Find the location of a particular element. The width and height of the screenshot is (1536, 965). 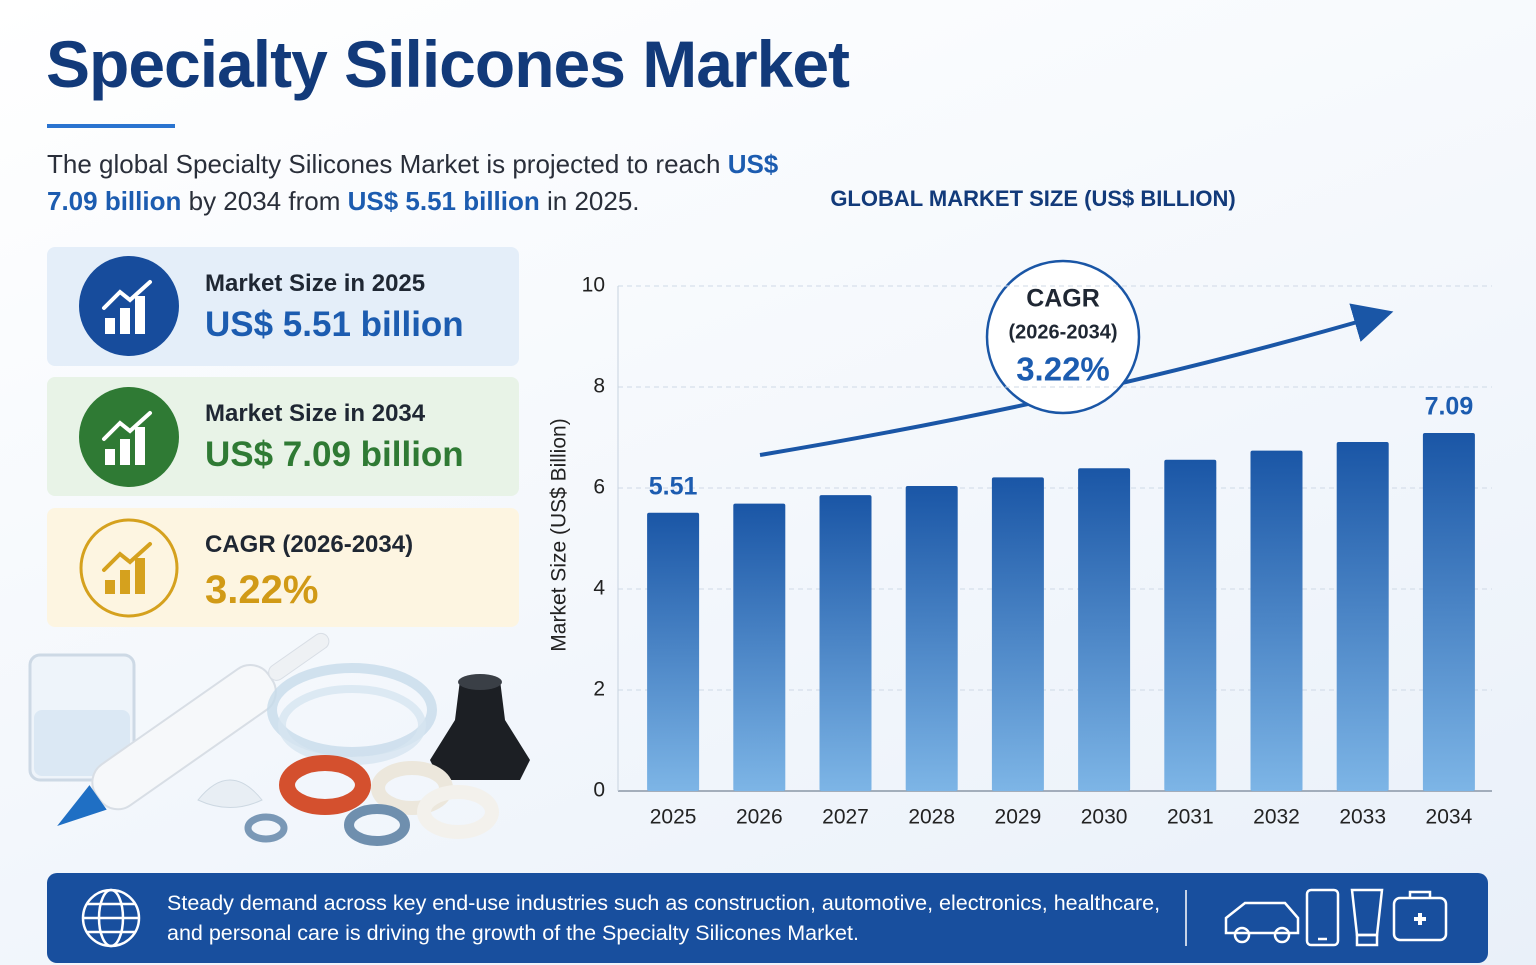

card-label: Market Size in 2025 is located at coordinates (315, 283).